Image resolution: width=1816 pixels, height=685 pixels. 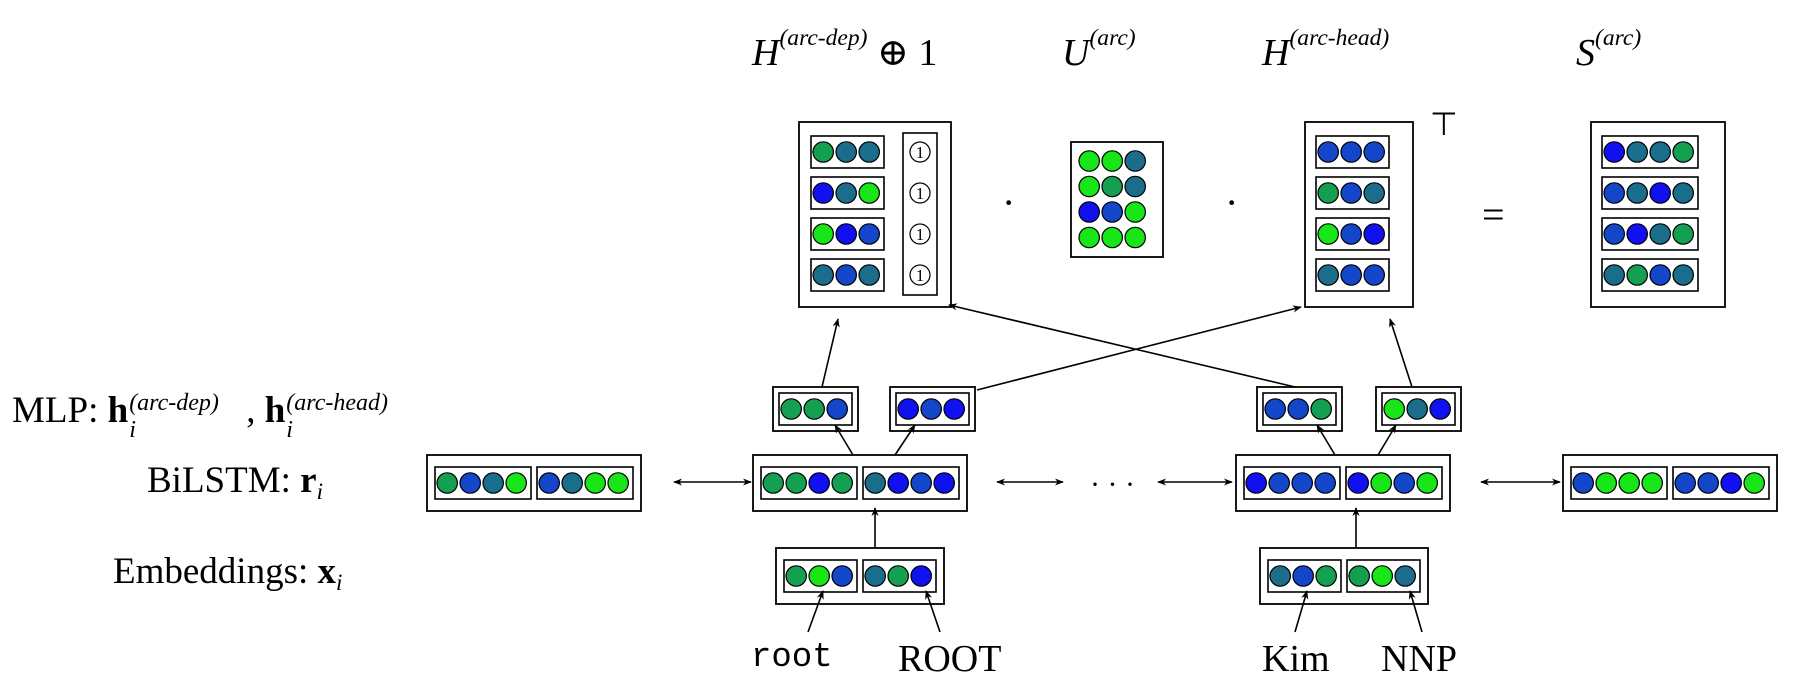 I want to click on embeddings-sub: i, so click(x=339, y=582).